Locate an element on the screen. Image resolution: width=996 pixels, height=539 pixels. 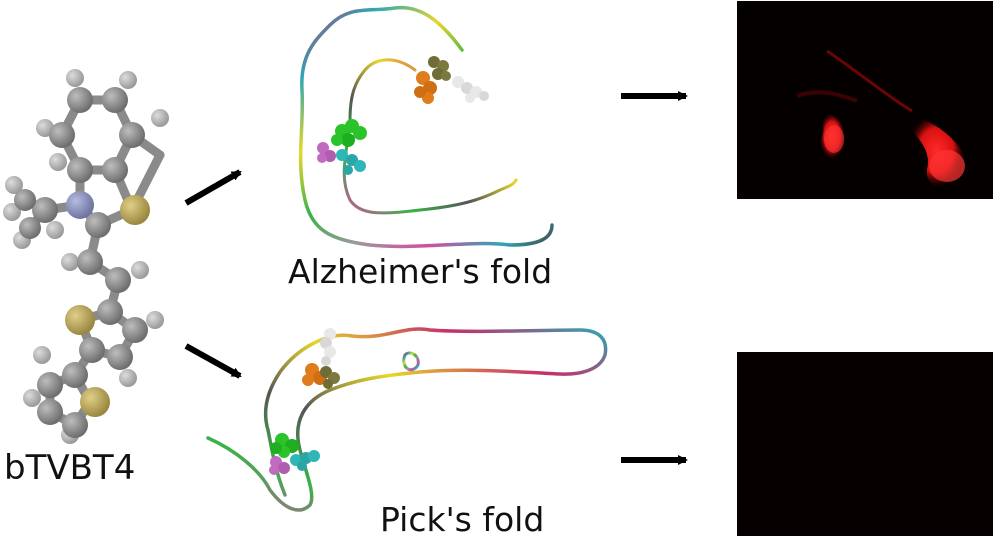
alzheimer-fold-label: Alzheimer's fold is located at coordinates (420, 271).